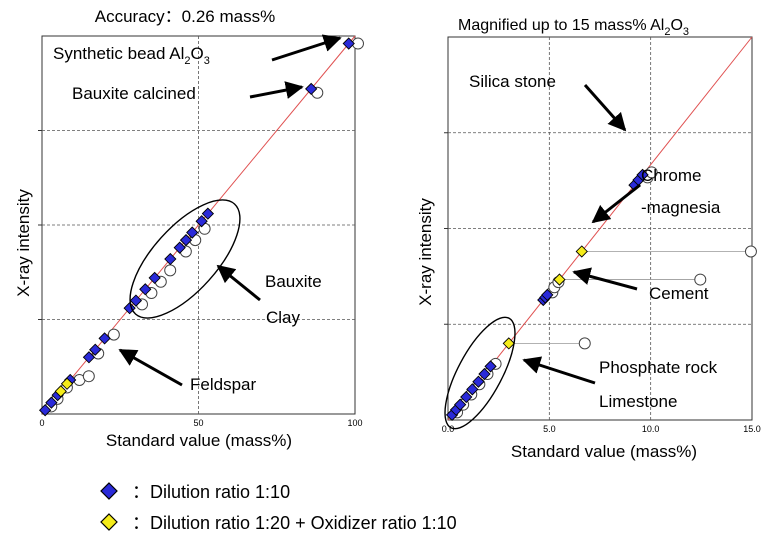 This screenshot has height=536, width=772. Describe the element at coordinates (223, 384) in the screenshot. I see `annotation-feldspar: Feldspar` at that location.